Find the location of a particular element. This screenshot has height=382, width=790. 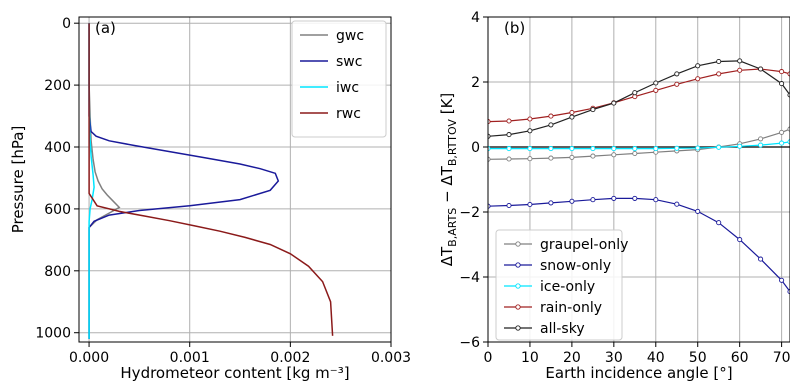

legend-box is located at coordinates (559, 285).